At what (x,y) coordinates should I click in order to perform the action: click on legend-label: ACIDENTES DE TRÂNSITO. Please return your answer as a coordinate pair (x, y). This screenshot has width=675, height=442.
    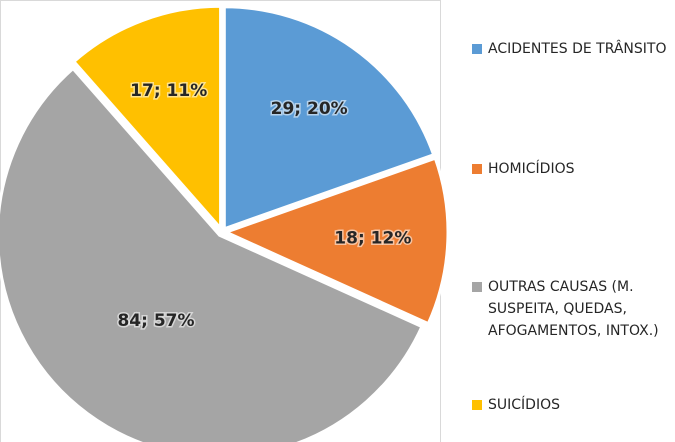
    Looking at the image, I should click on (577, 49).